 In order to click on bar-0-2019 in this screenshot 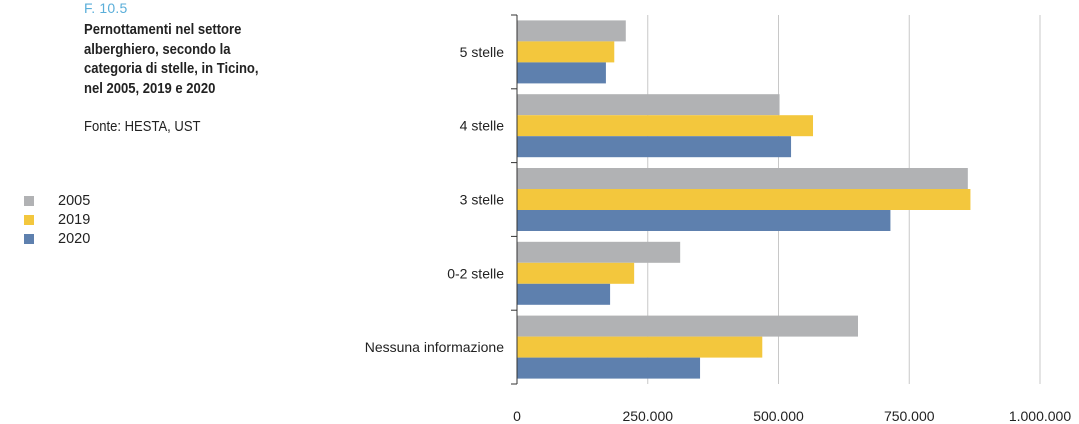, I will do `click(566, 52)`.